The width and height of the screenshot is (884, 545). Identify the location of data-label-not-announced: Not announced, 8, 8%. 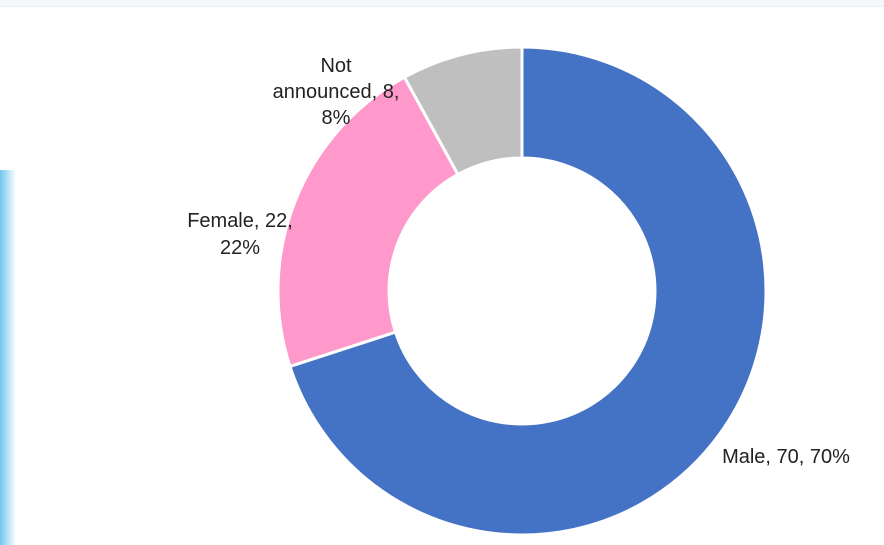
(336, 92).